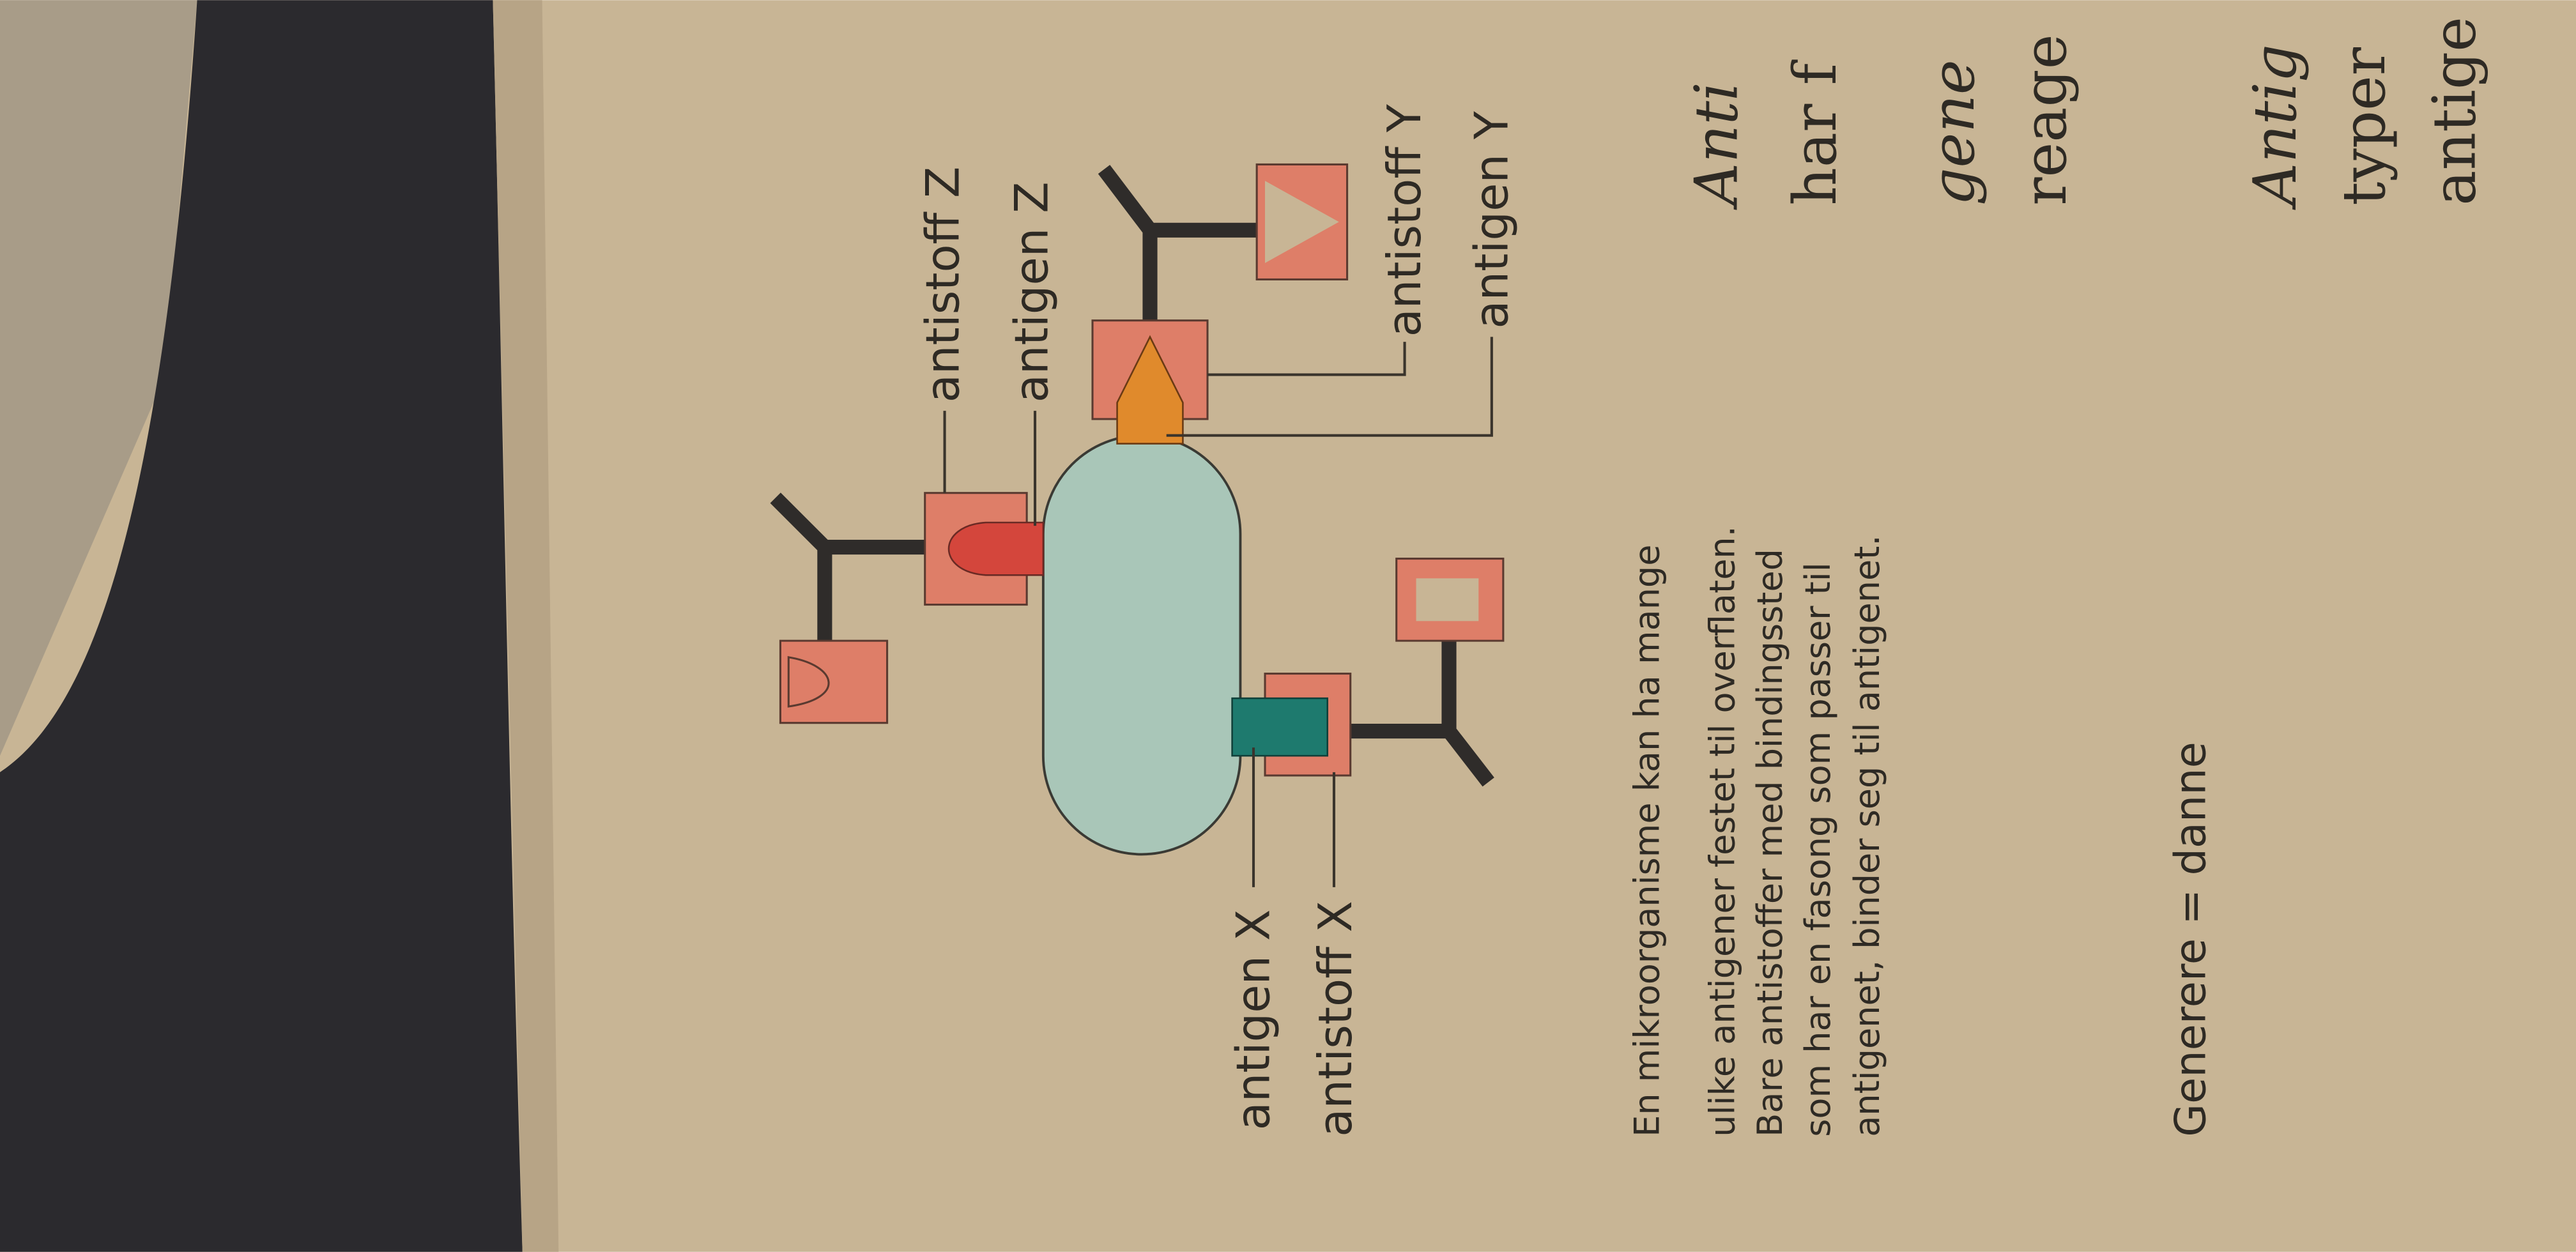 This screenshot has height=1252, width=2576. What do you see at coordinates (1368, 672) in the screenshot?
I see `antibody-x` at bounding box center [1368, 672].